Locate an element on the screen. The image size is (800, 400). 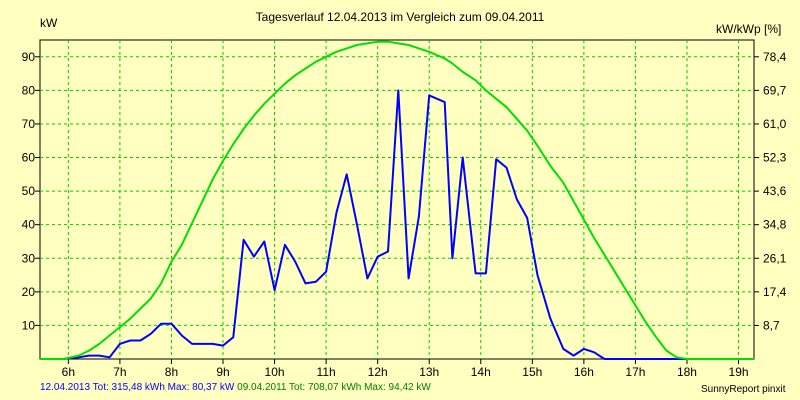
y-tick-label-left: 30 is located at coordinates (29, 258).